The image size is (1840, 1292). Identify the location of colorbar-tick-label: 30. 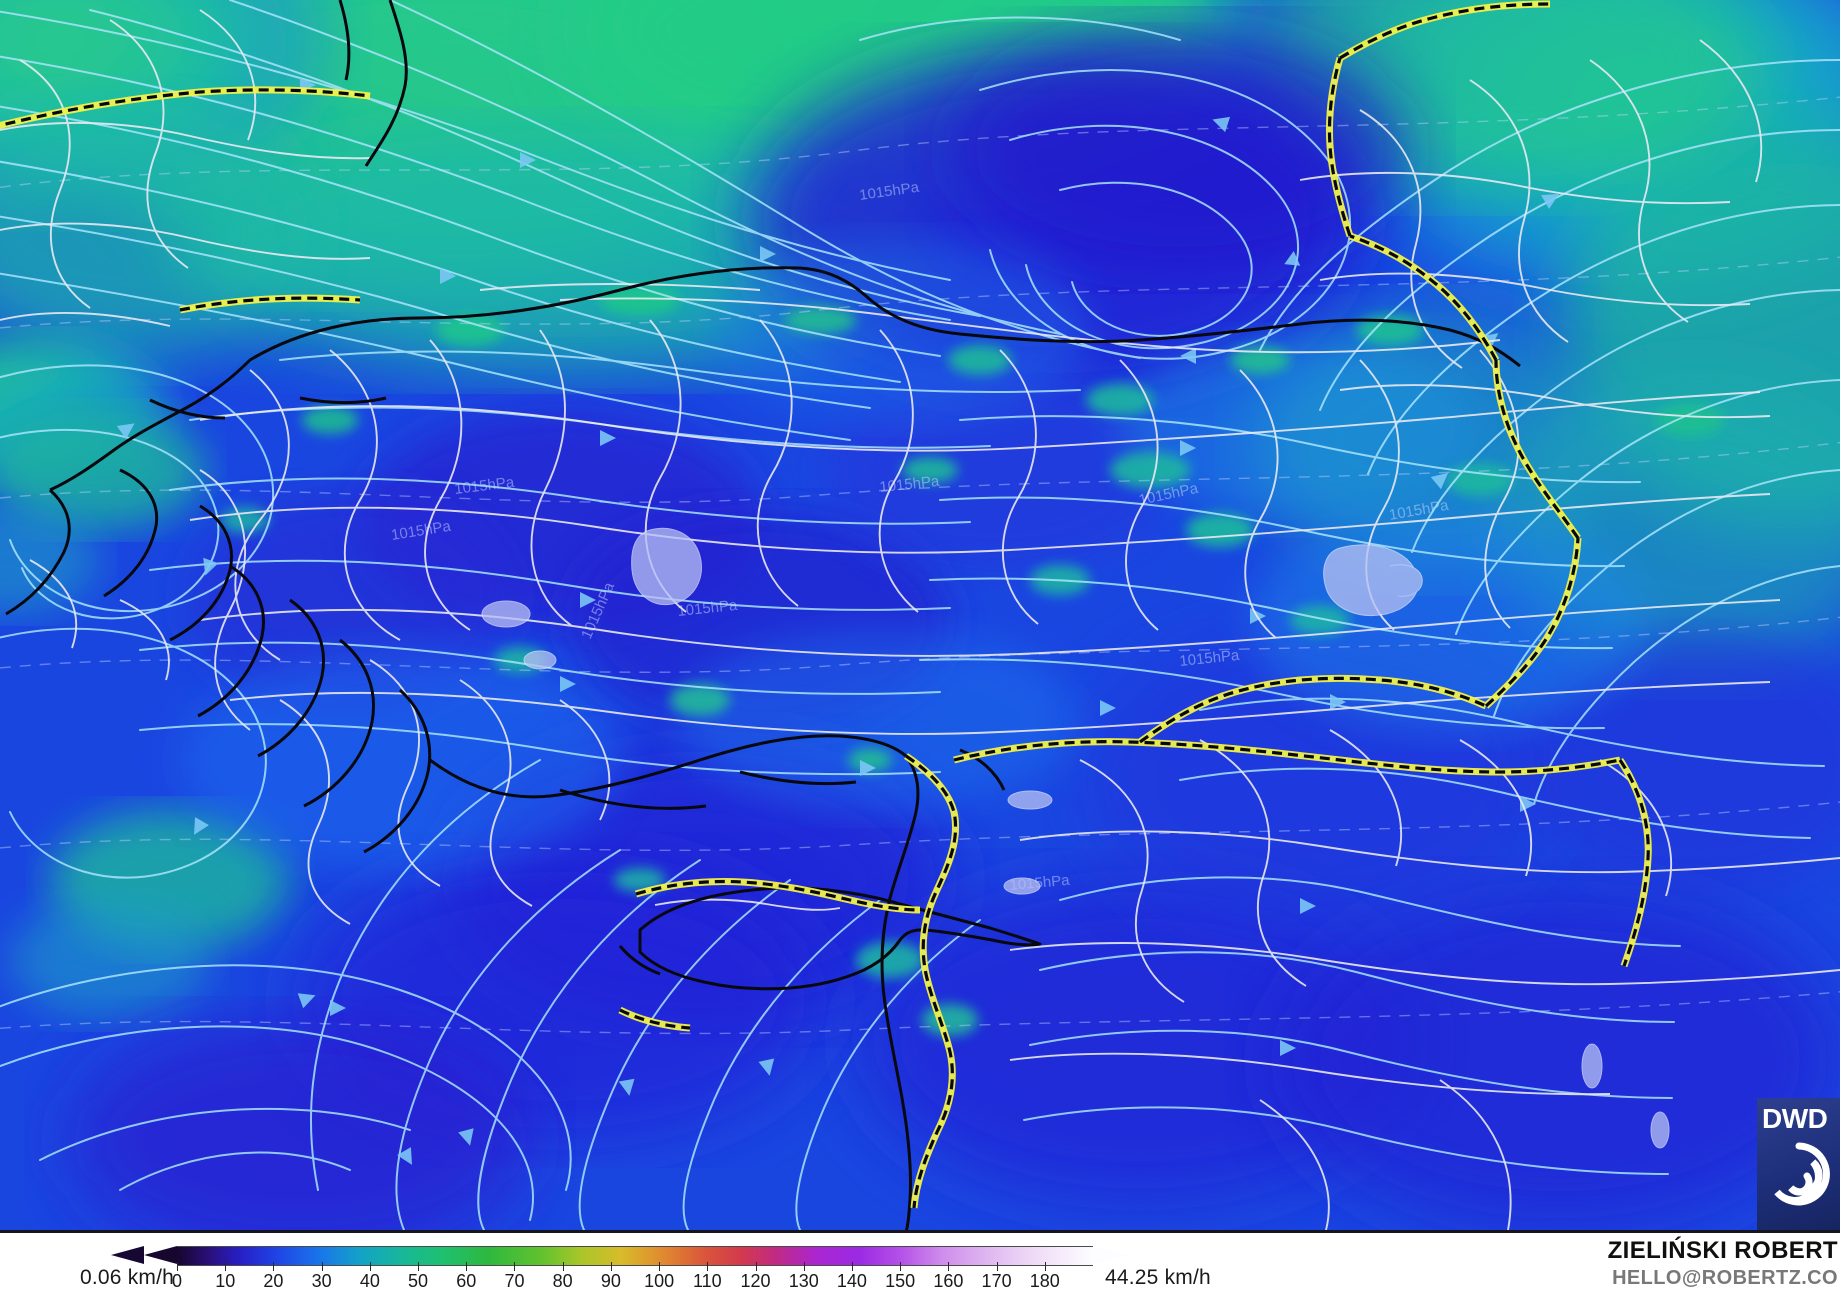
(321, 1281).